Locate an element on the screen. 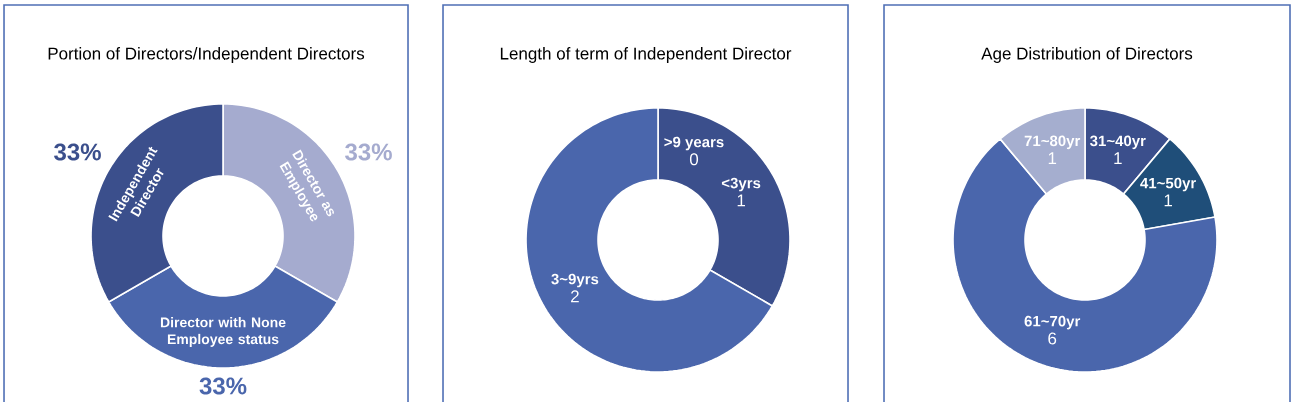 The width and height of the screenshot is (1308, 402). slice-label: 71~80yr is located at coordinates (1052, 142).